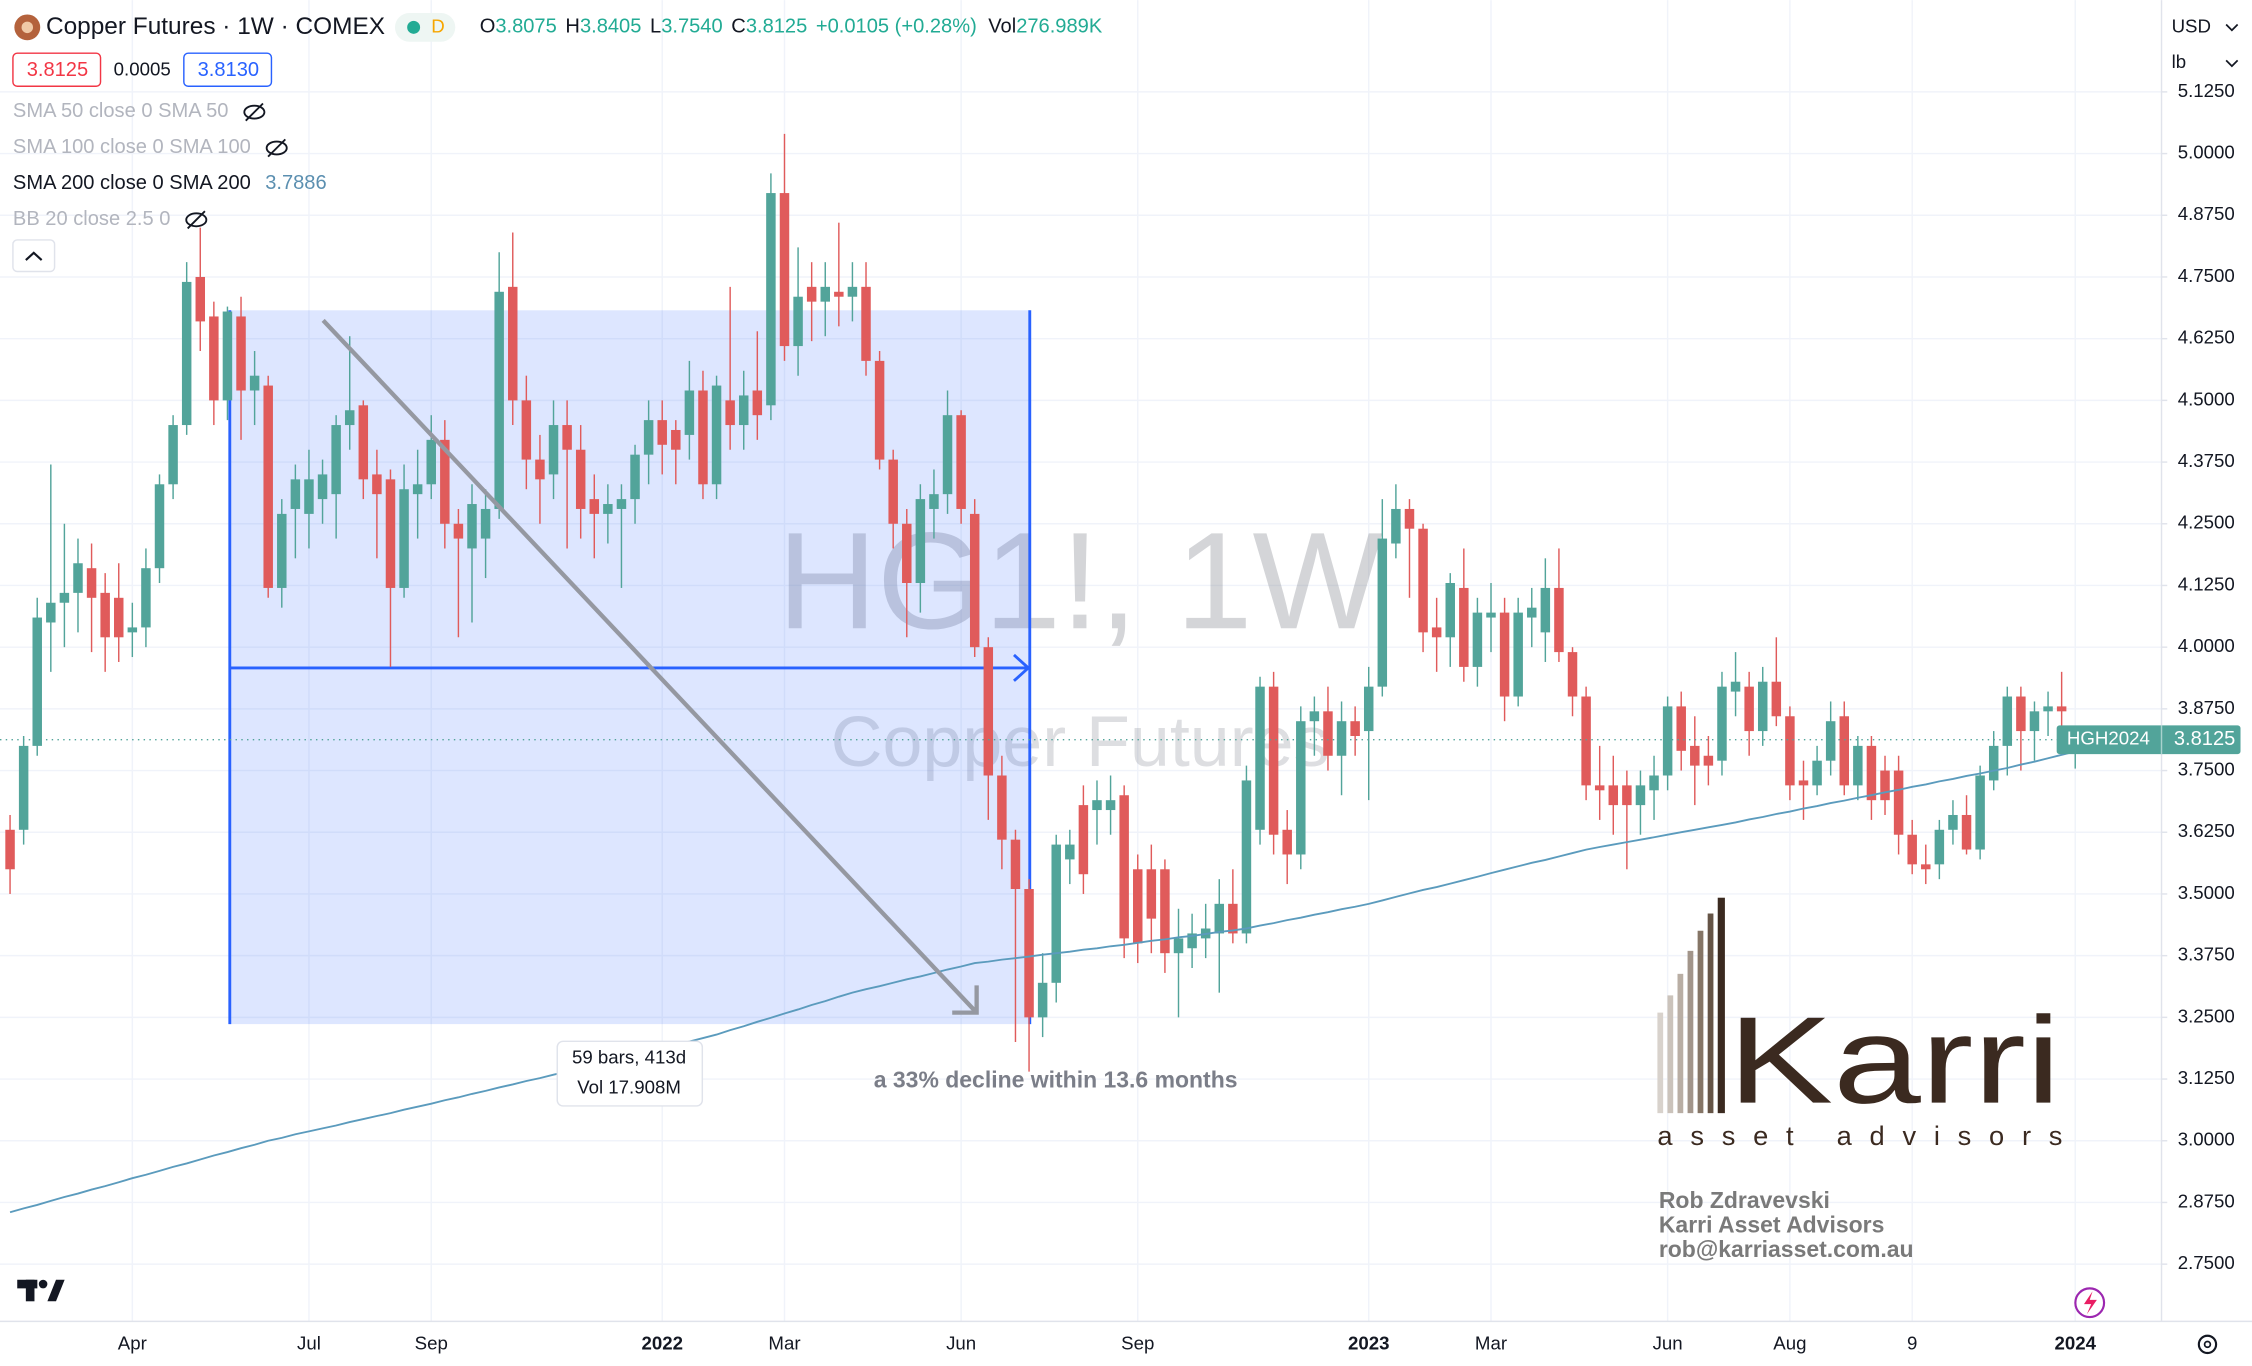 This screenshot has width=2252, height=1366. What do you see at coordinates (132, 1342) in the screenshot?
I see `x-tick-label: Apr` at bounding box center [132, 1342].